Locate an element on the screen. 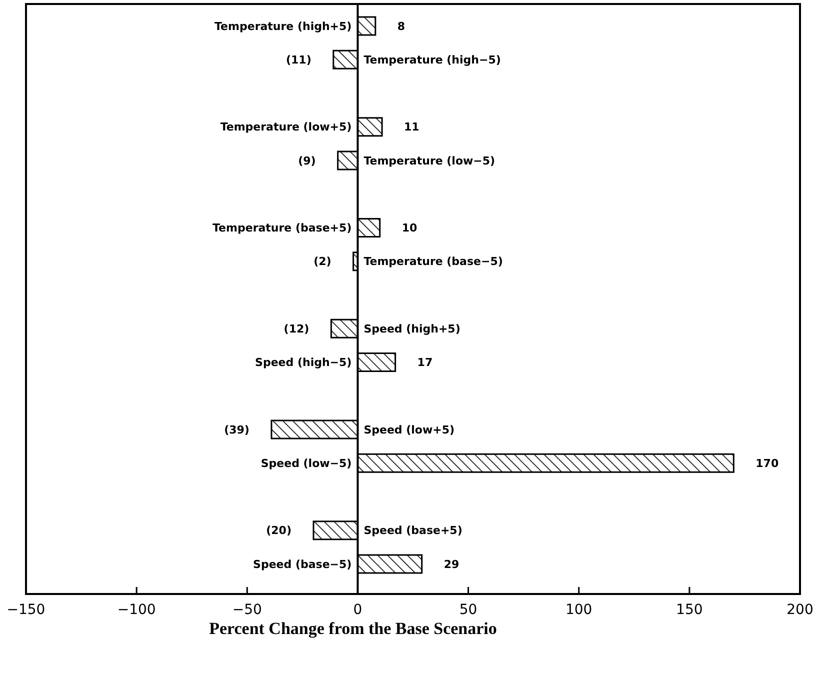  y-tick-label: Temperature (low−5) is located at coordinates (430, 161).